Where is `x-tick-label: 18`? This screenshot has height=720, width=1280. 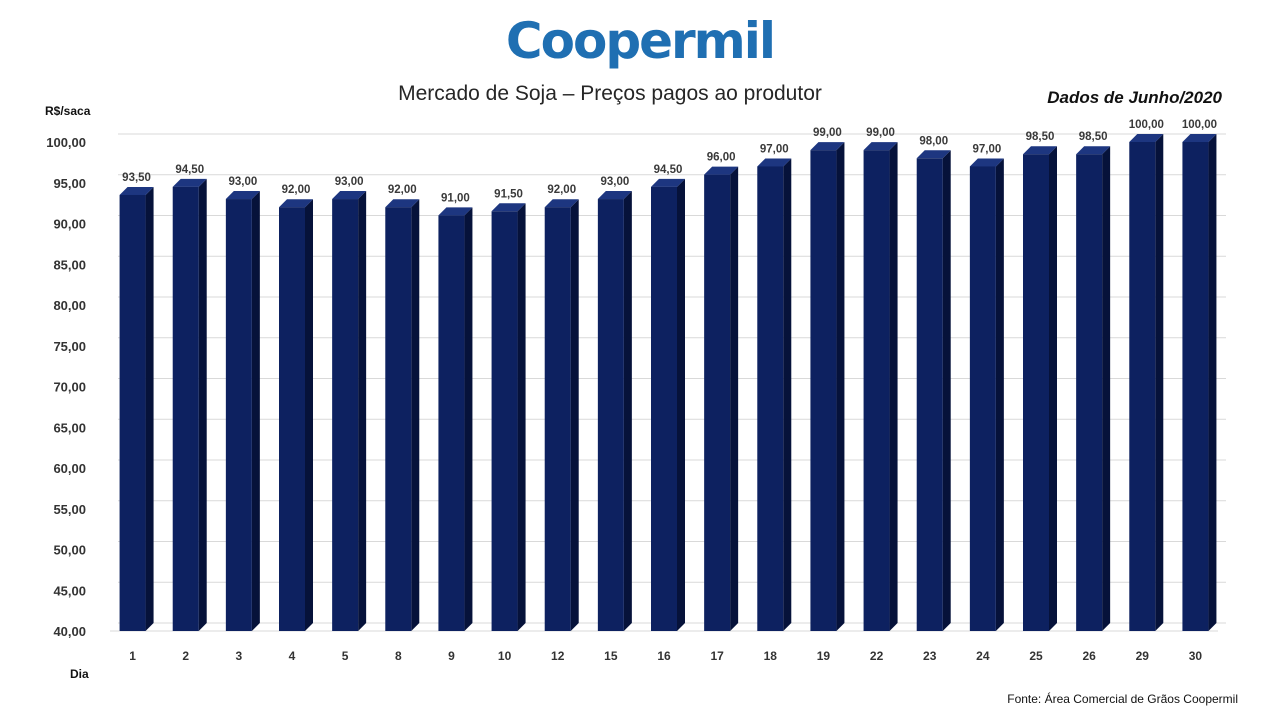 x-tick-label: 18 is located at coordinates (771, 656).